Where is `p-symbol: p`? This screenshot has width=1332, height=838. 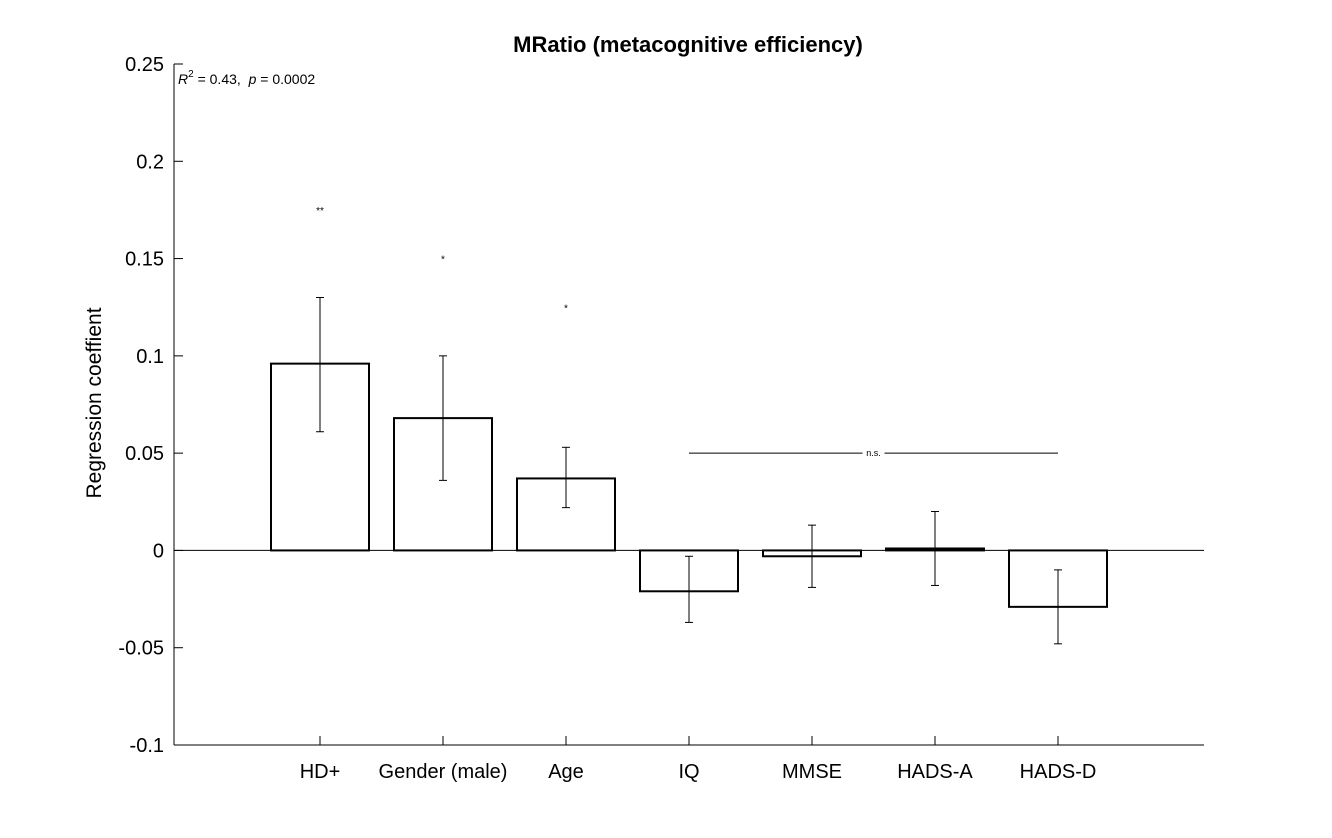
p-symbol: p is located at coordinates (252, 79).